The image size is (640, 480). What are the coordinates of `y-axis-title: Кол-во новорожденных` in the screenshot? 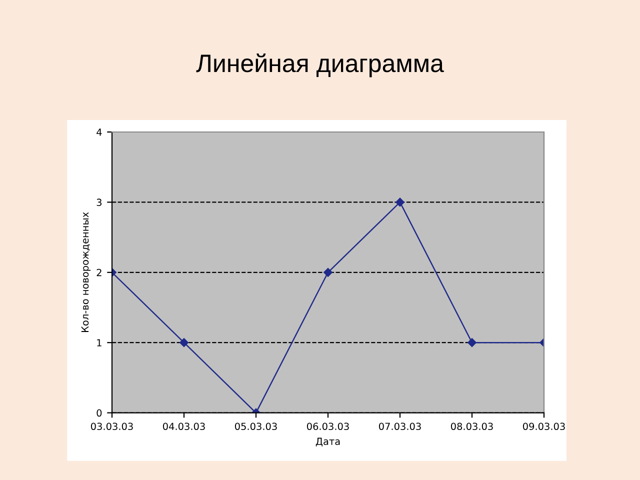 It's located at (86, 272).